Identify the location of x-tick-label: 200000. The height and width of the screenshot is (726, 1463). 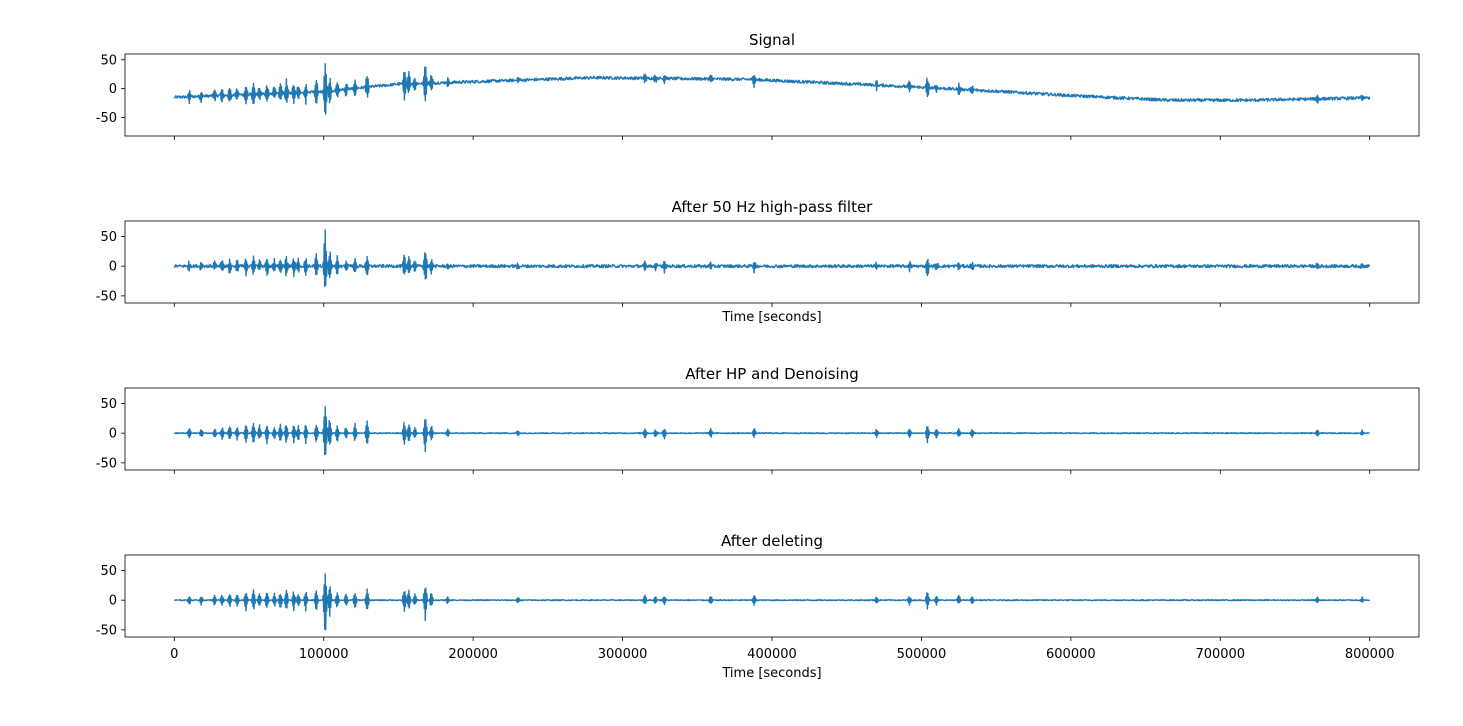
(473, 654).